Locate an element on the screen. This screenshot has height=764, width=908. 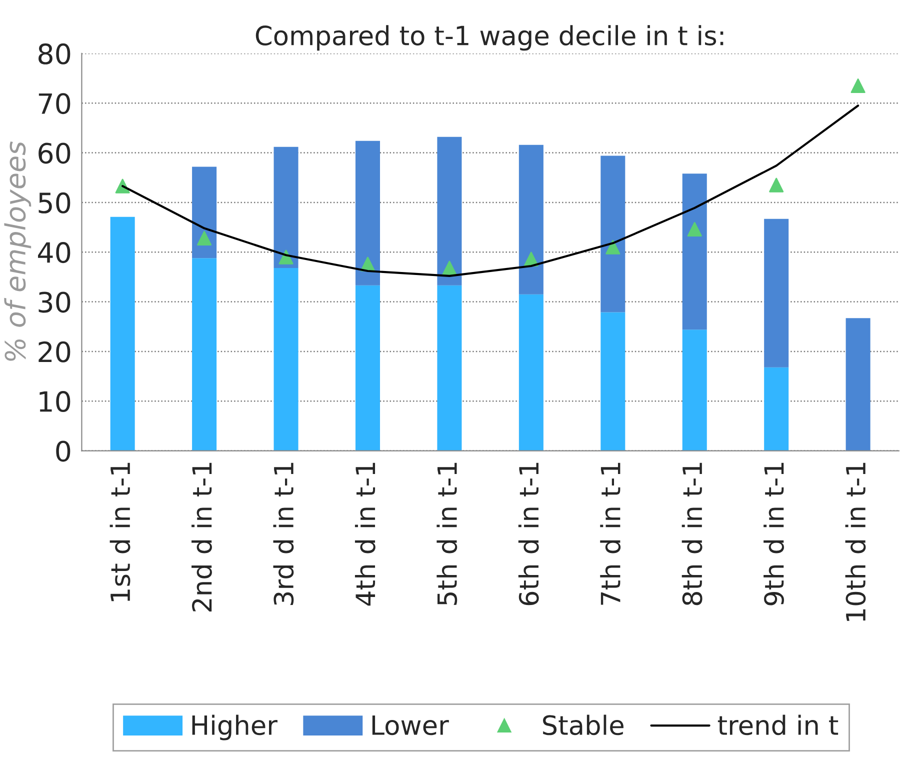
y-tick-label: 60 is located at coordinates (54, 153).